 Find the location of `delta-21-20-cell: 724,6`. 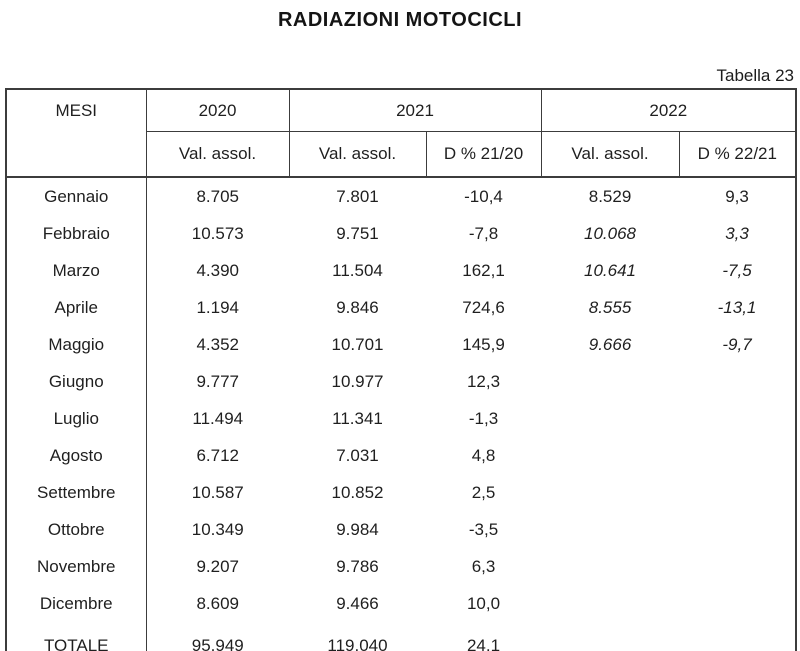

delta-21-20-cell: 724,6 is located at coordinates (484, 307).